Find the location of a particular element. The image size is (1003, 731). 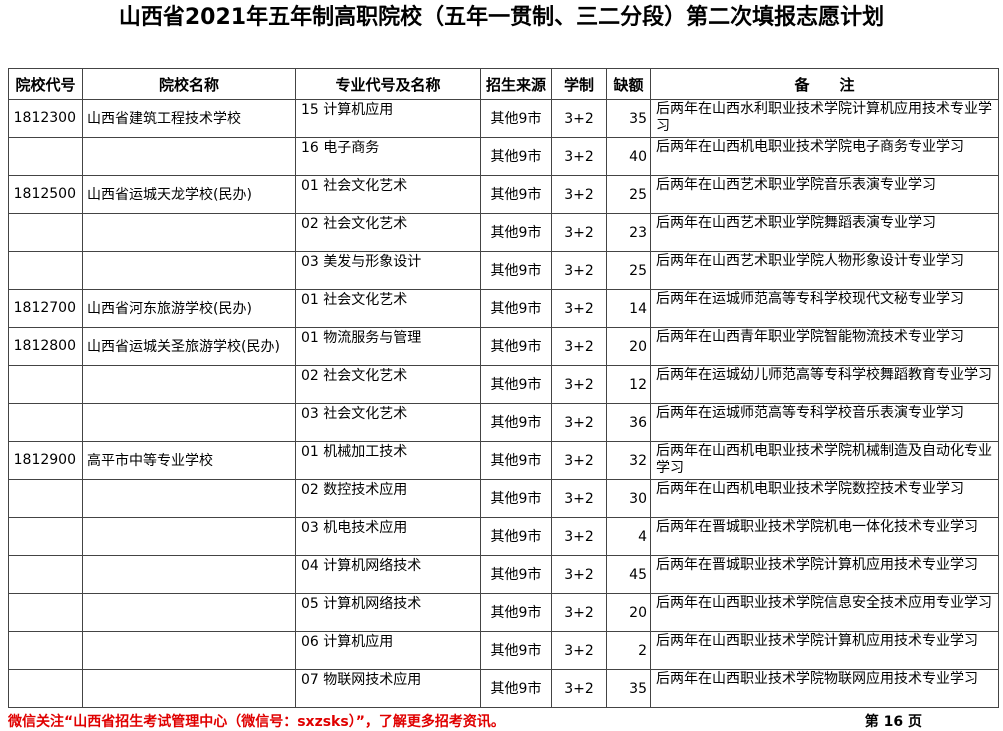

page-number: 第 16 页 is located at coordinates (893, 722).